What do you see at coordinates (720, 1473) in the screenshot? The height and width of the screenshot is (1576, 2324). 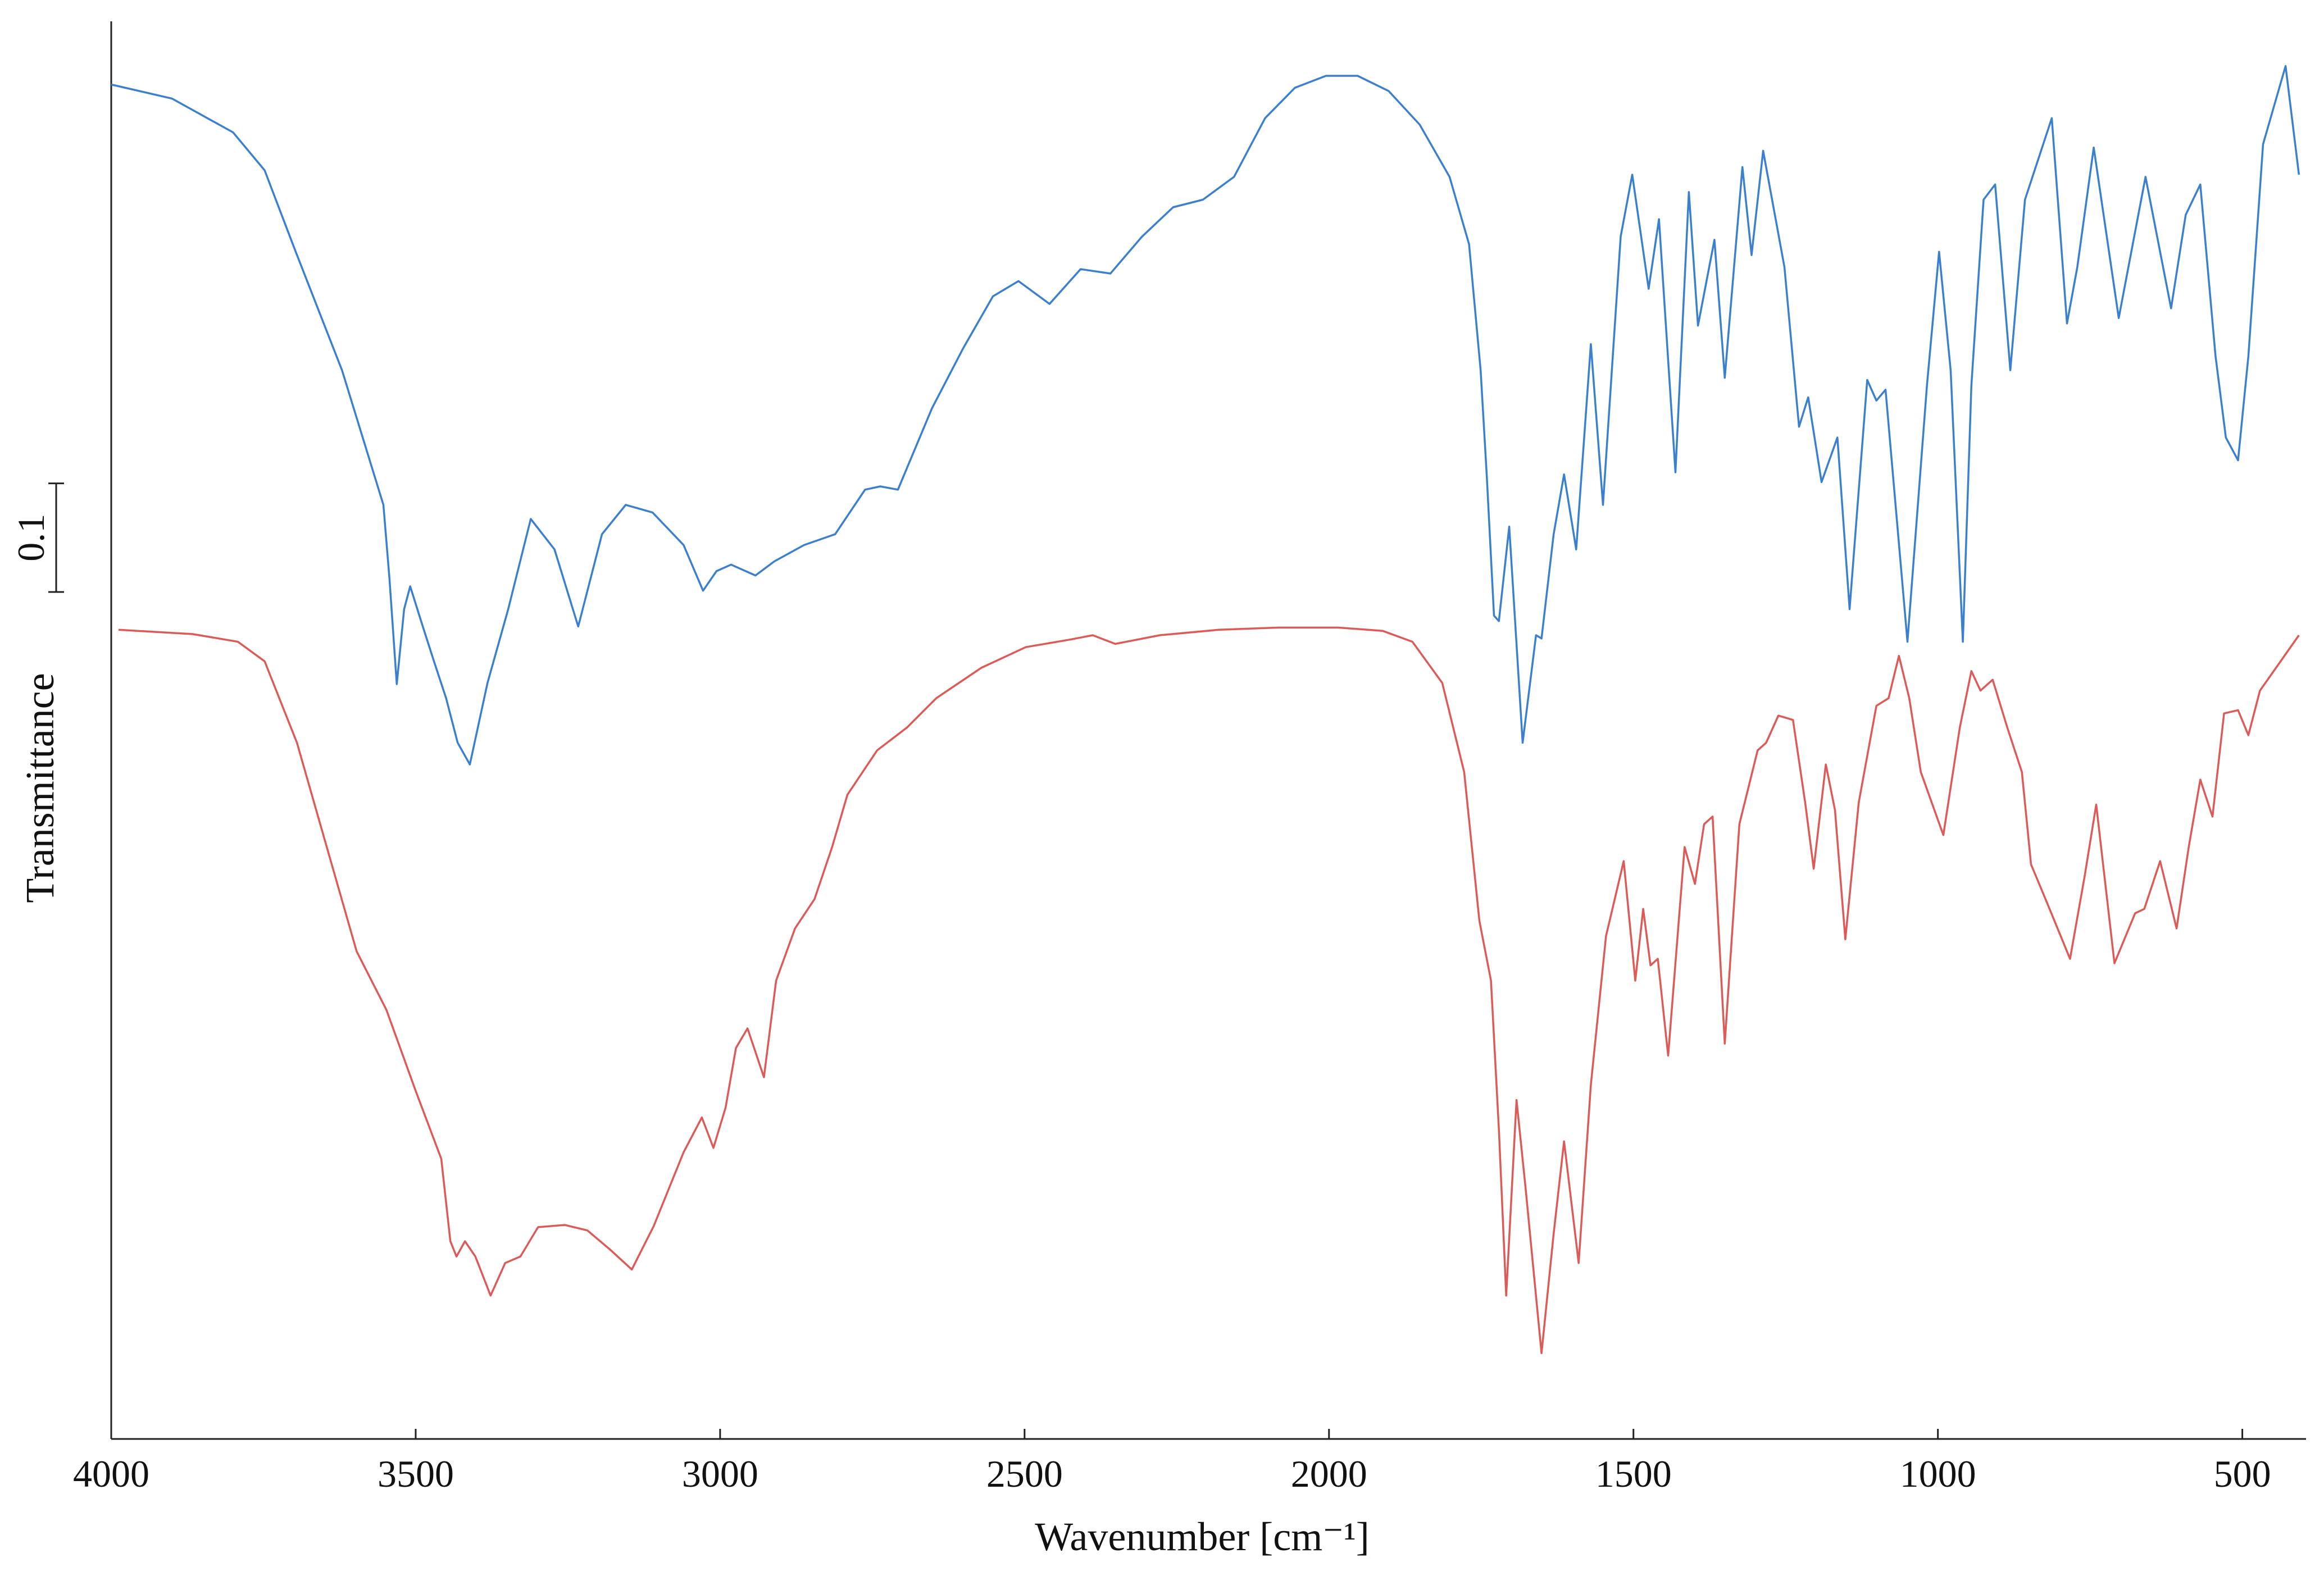 I see `x-tick-label: 3000` at bounding box center [720, 1473].